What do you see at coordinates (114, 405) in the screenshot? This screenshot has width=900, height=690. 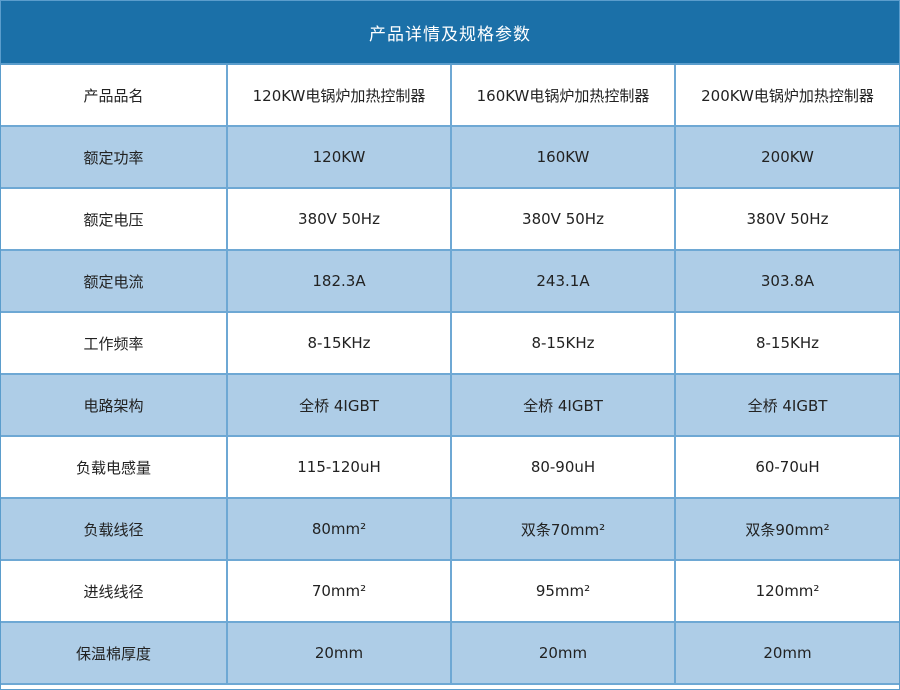 I see `row-label-cell: 电路架构` at bounding box center [114, 405].